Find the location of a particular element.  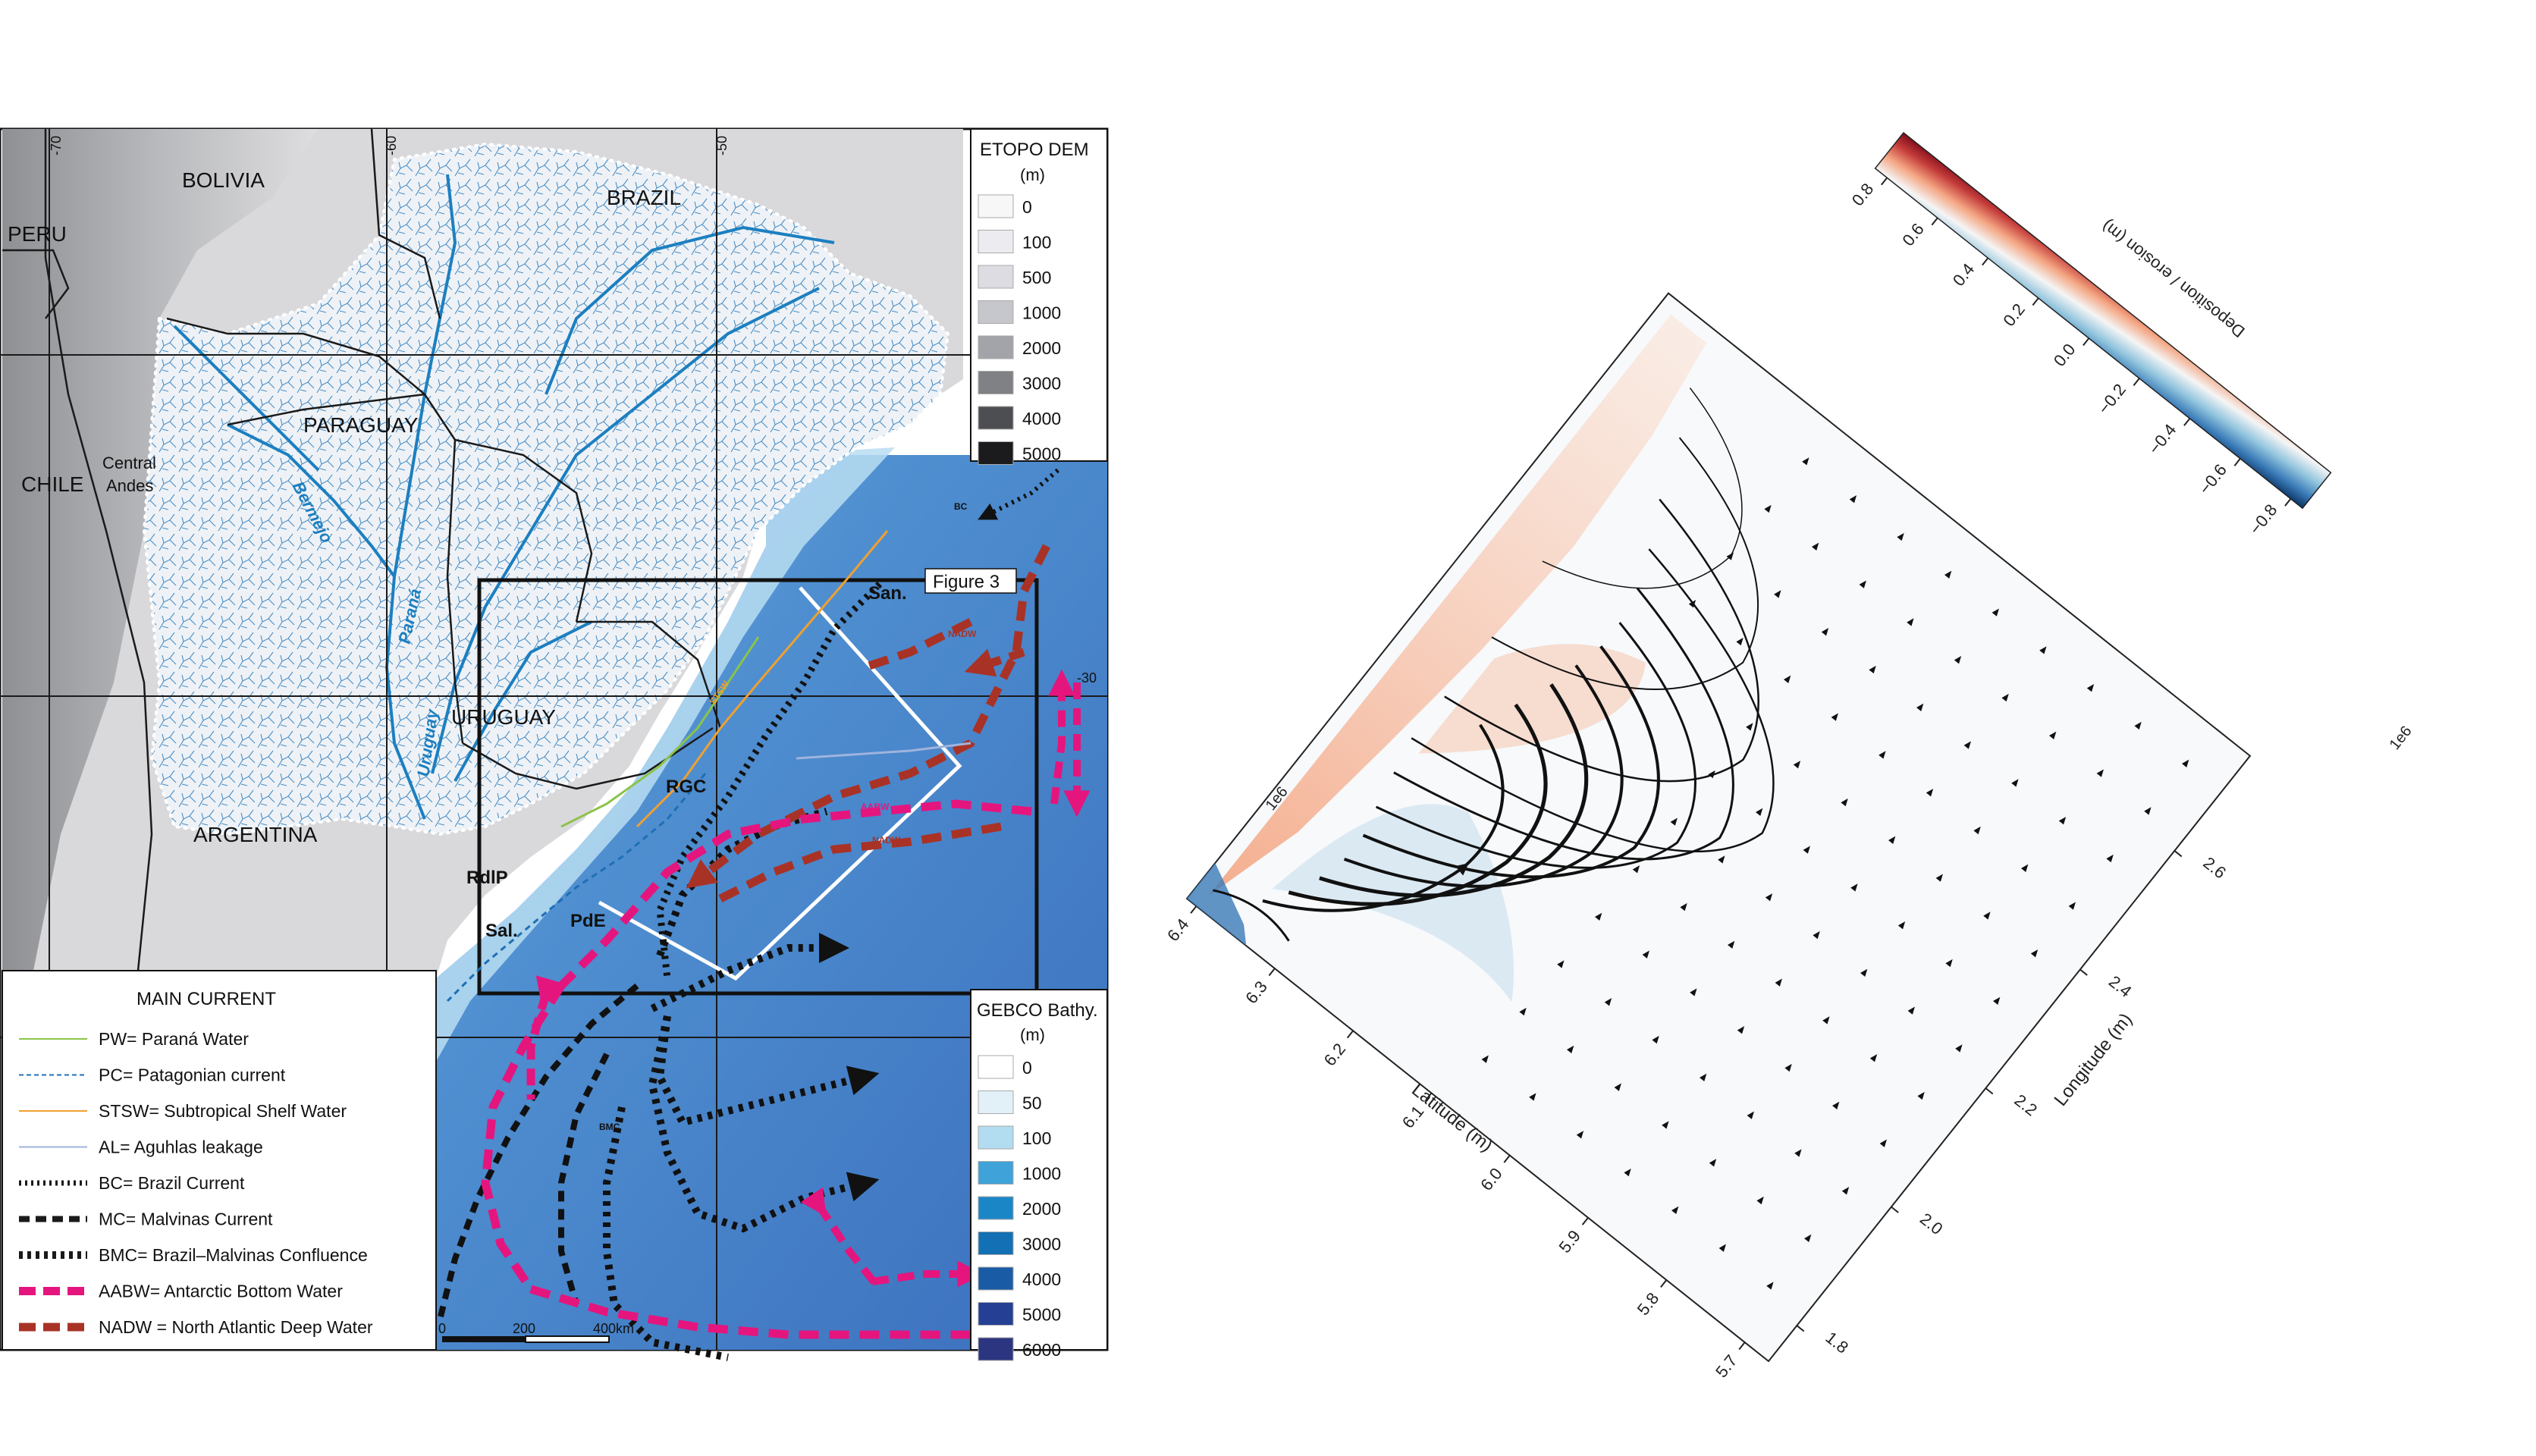

deposition-patch is located at coordinates (1532, 699).